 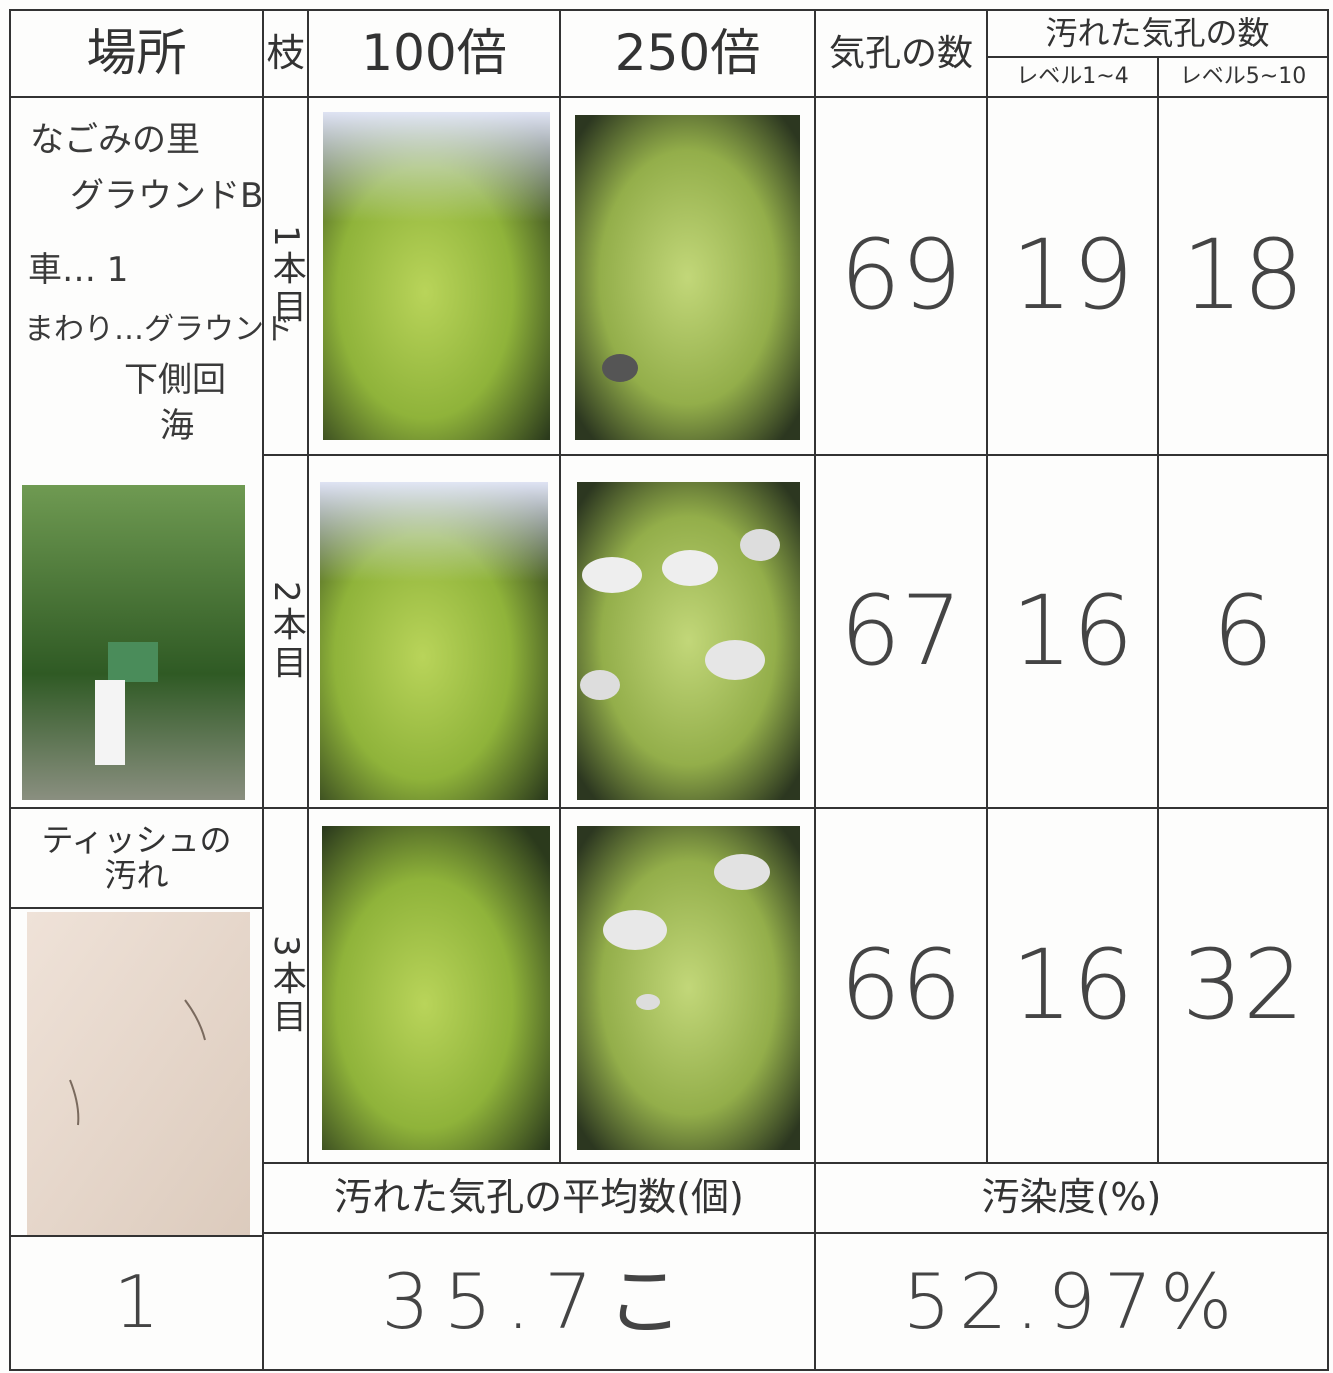 I want to click on header-place: 場所, so click(x=136, y=53).